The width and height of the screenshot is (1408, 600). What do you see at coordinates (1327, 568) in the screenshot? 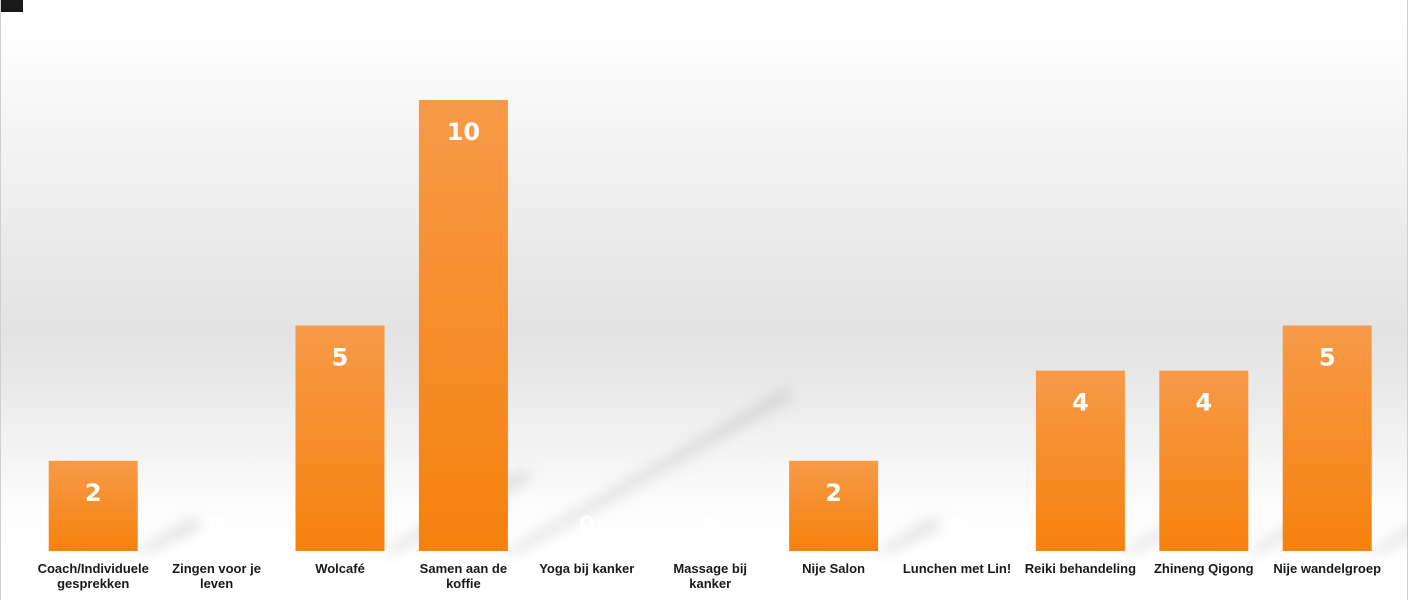
I see `category-label: Nije wandelgroep` at bounding box center [1327, 568].